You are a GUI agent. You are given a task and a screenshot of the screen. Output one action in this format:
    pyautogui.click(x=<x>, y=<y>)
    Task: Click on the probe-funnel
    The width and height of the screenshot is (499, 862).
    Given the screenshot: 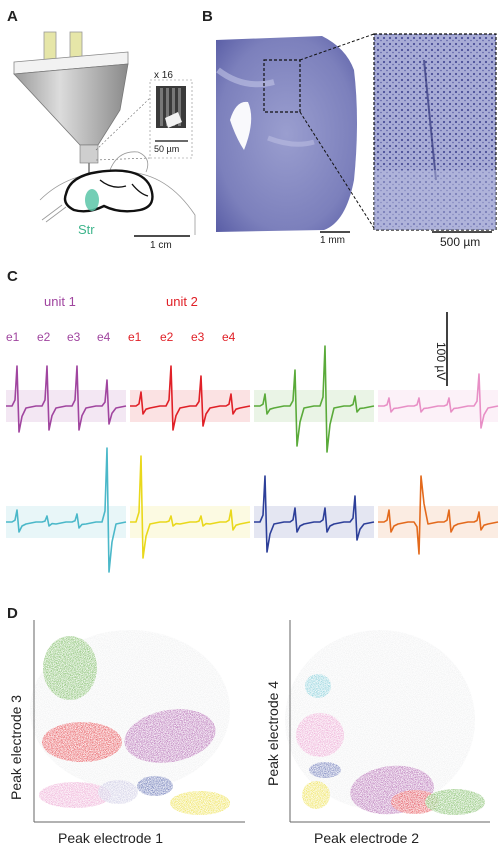 What is the action you would take?
    pyautogui.click(x=71, y=104)
    